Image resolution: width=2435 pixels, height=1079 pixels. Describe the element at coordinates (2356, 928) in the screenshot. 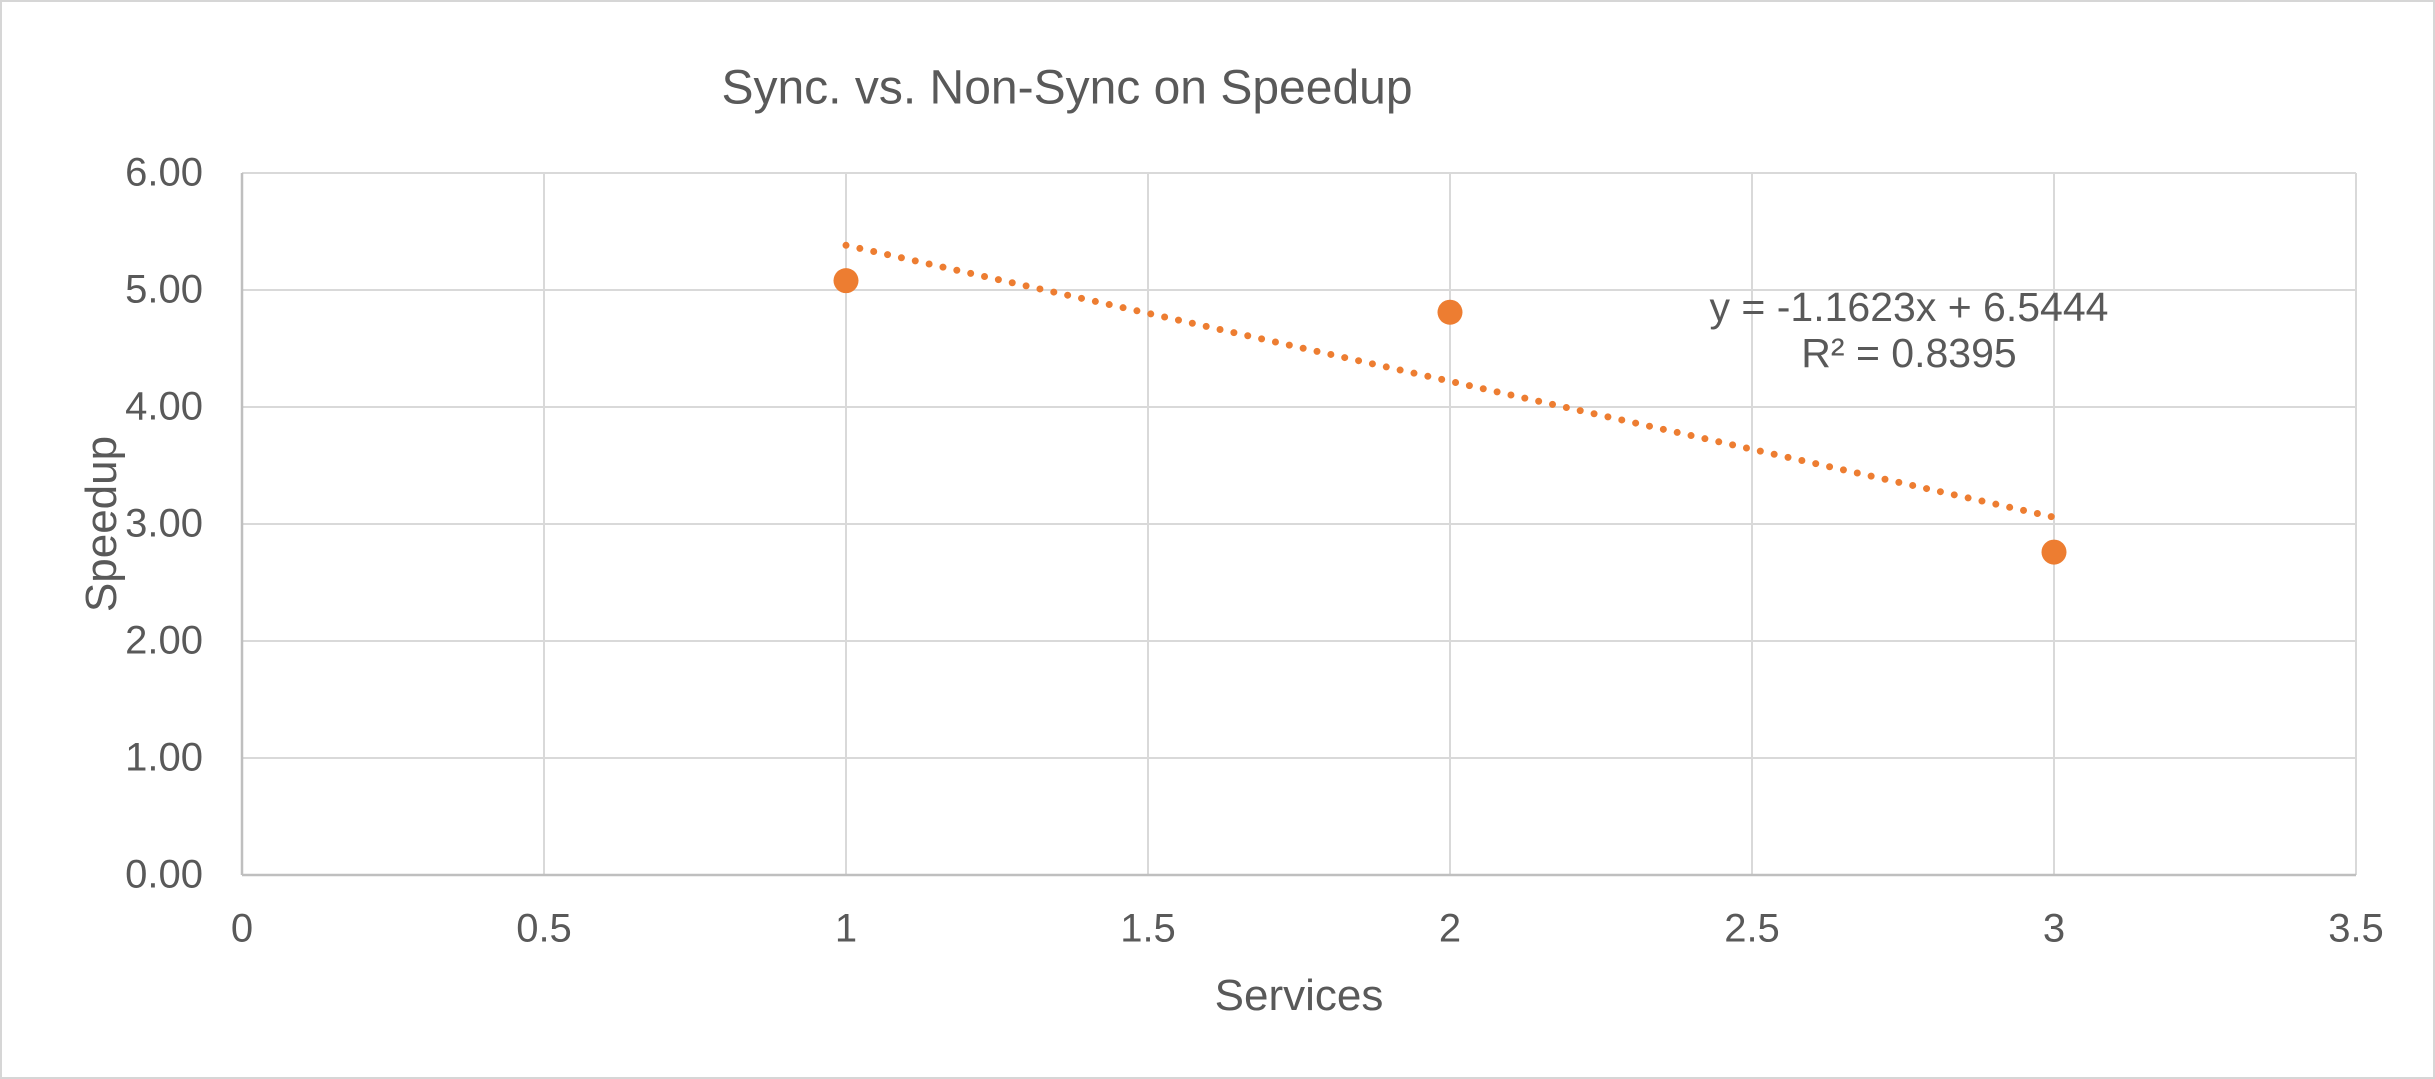

I see `x-tick-label: 3.5` at that location.